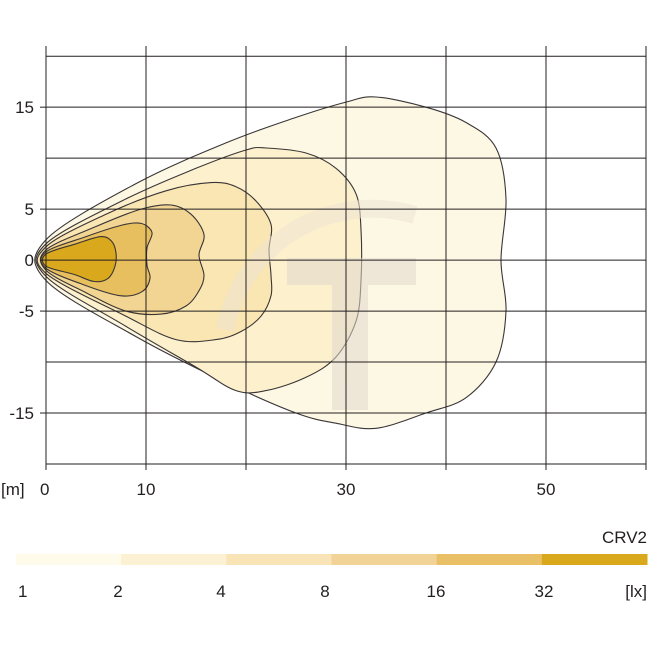  What do you see at coordinates (636, 591) in the screenshot?
I see `legend-unit: [lx]` at bounding box center [636, 591].